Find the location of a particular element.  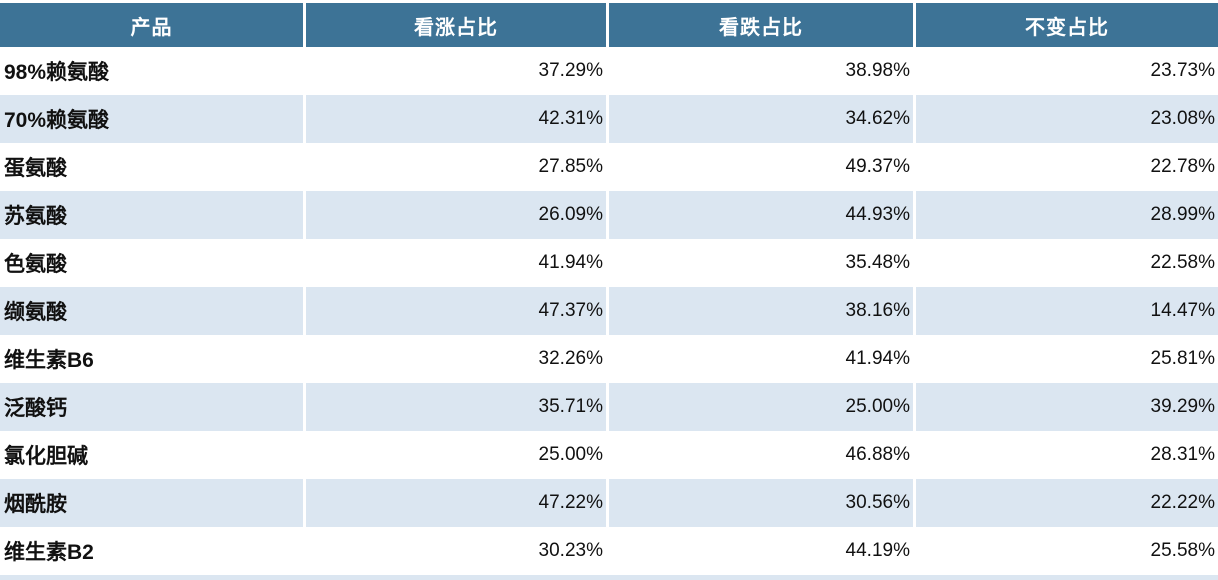

bearish-value-cell: 49.37% is located at coordinates (877, 166).